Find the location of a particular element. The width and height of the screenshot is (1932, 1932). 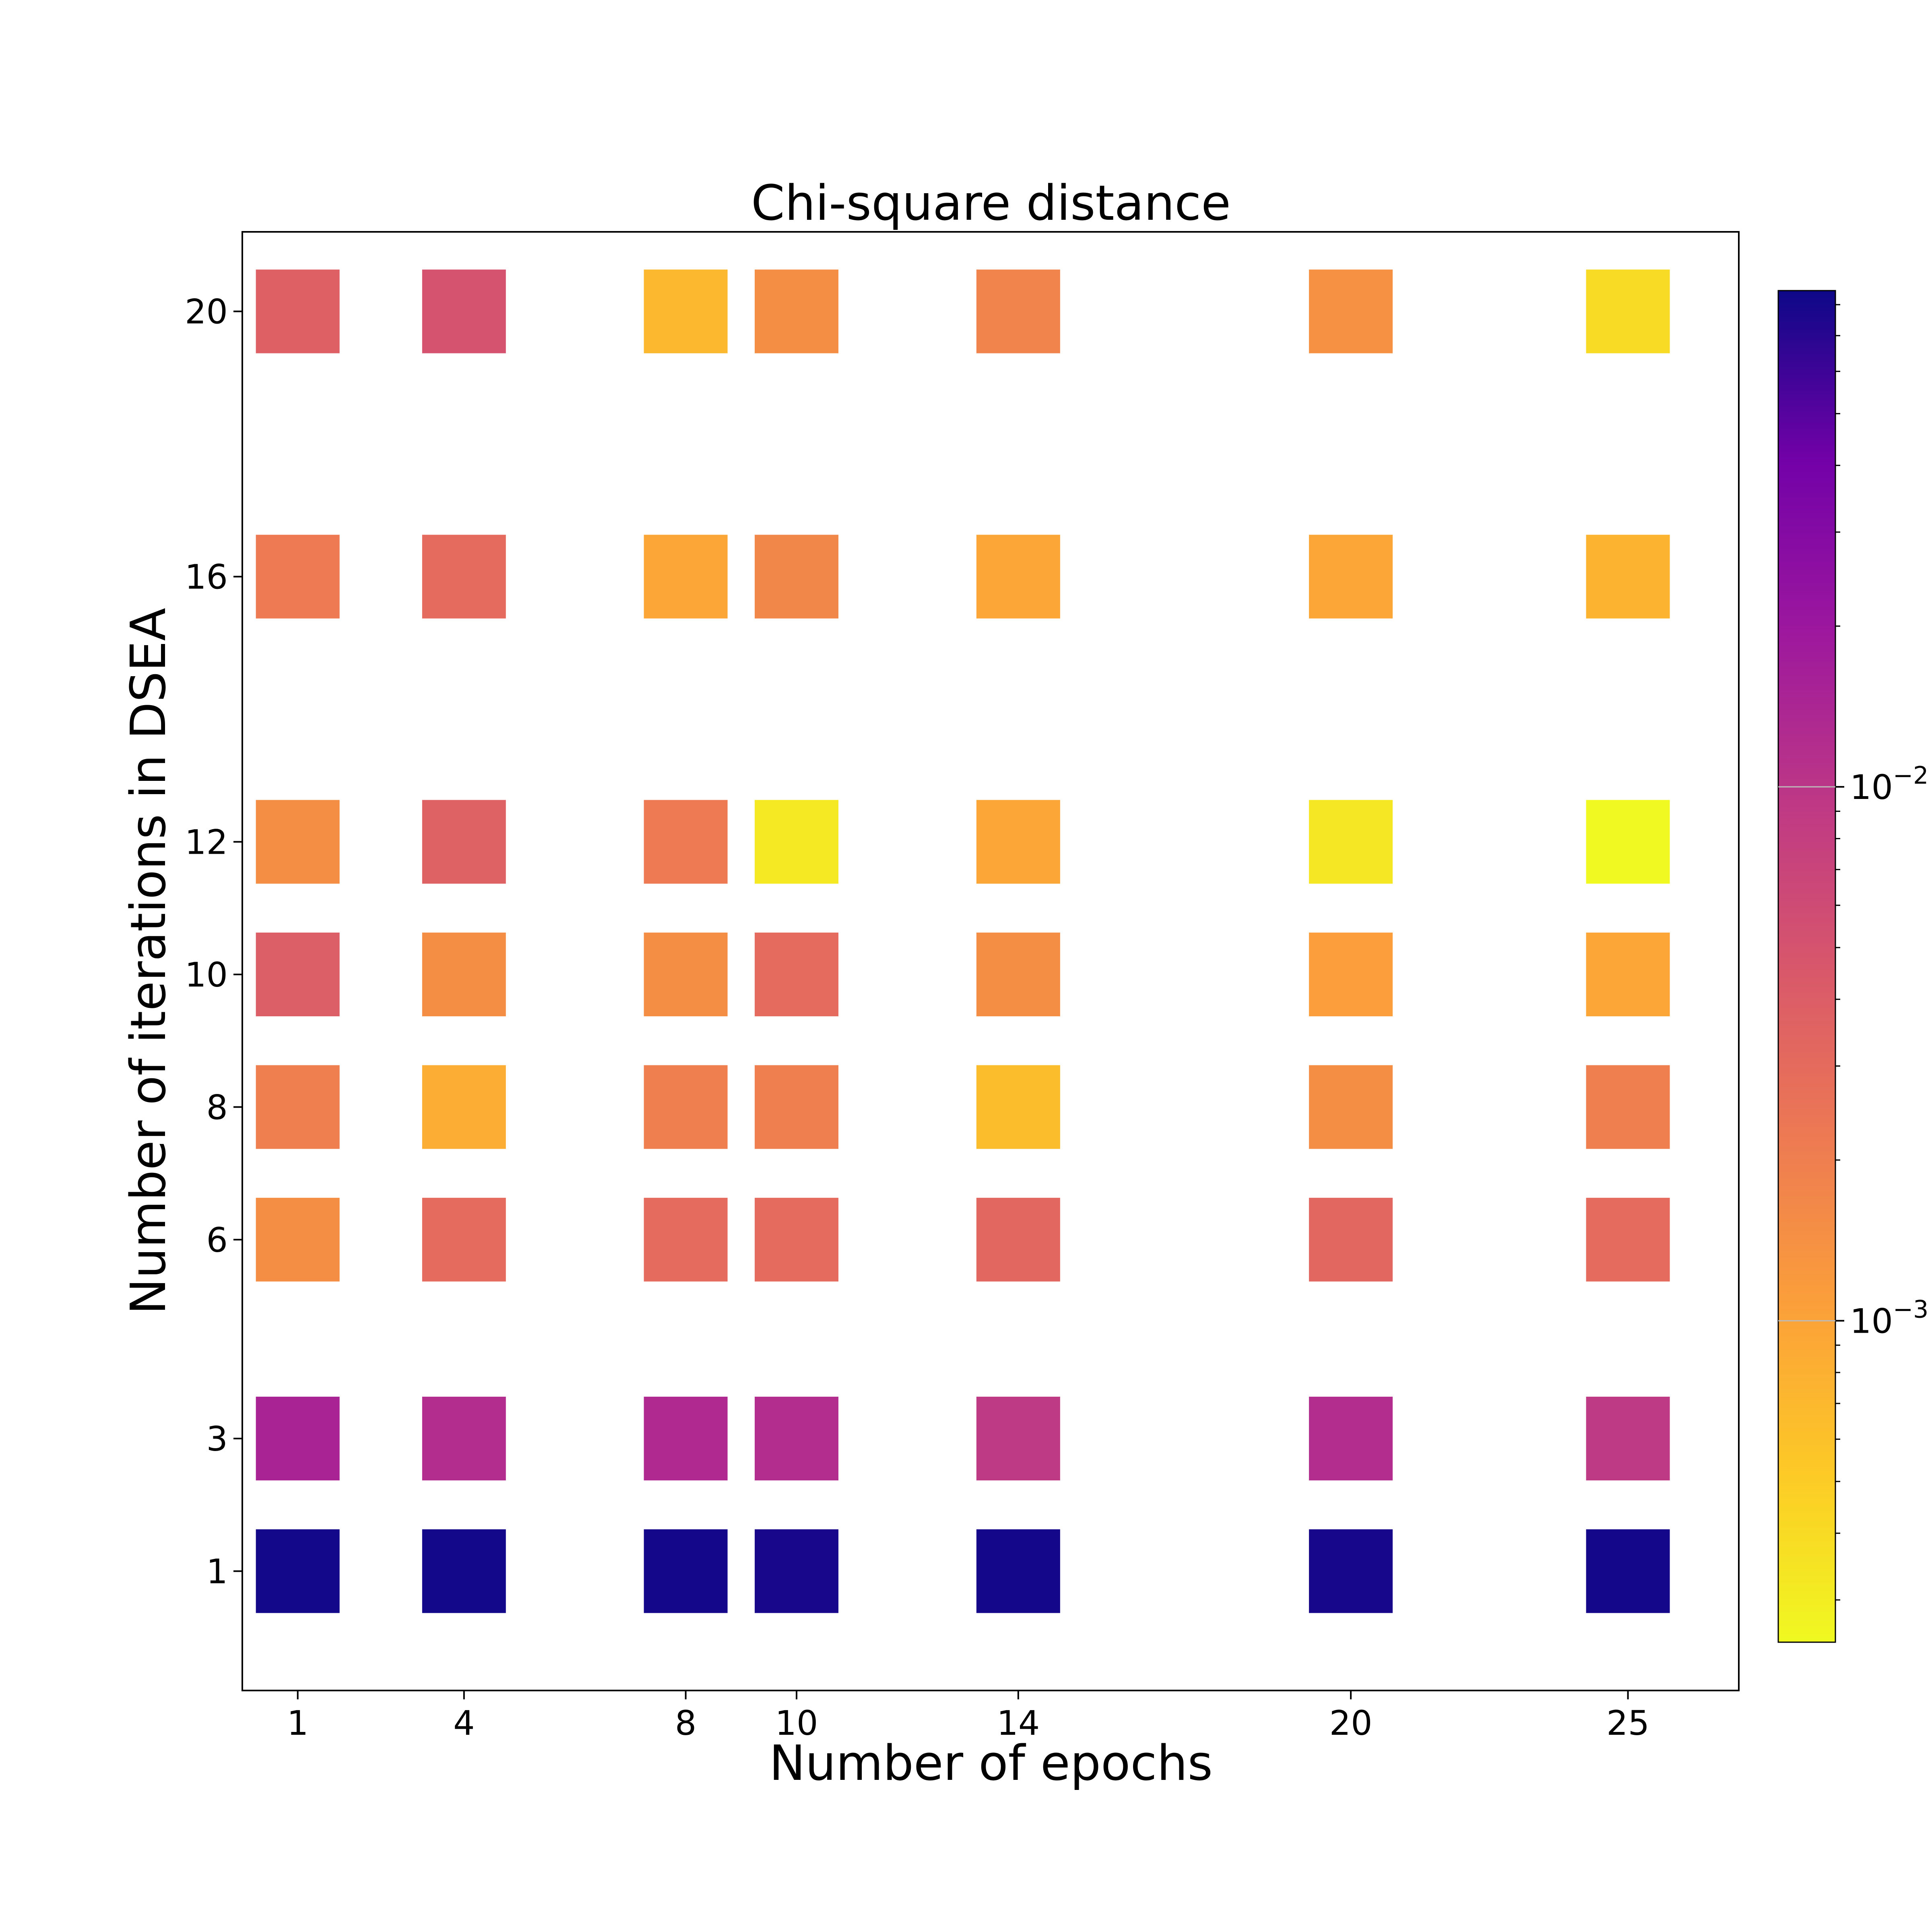

y-tick-label: 1 is located at coordinates (217, 1571).